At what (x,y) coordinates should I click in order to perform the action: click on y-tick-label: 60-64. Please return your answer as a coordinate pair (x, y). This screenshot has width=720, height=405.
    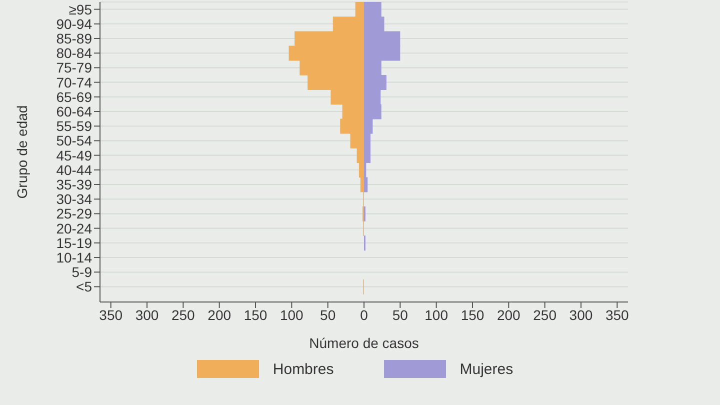
    Looking at the image, I should click on (74, 111).